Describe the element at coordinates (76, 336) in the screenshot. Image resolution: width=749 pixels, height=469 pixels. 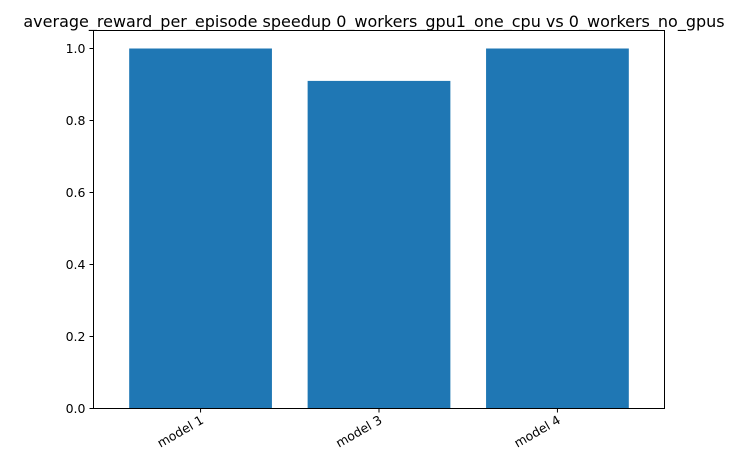
I see `y-tick-label: 0.2` at that location.